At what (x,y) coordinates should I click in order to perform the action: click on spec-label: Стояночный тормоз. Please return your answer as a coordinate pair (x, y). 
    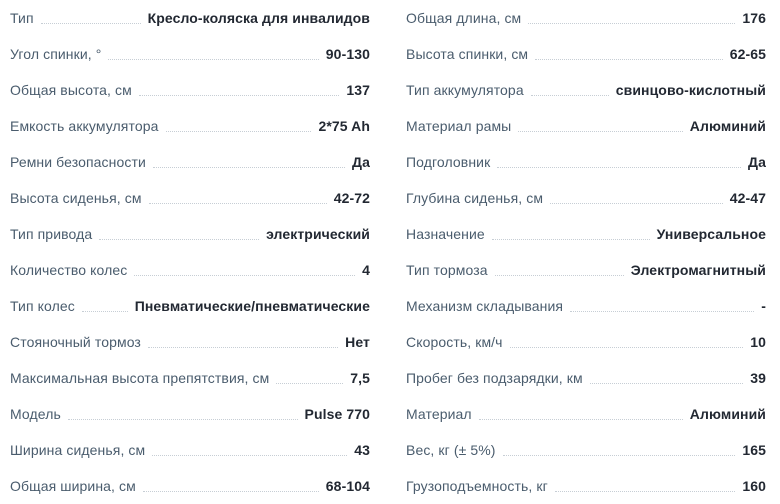
    Looking at the image, I should click on (75, 342).